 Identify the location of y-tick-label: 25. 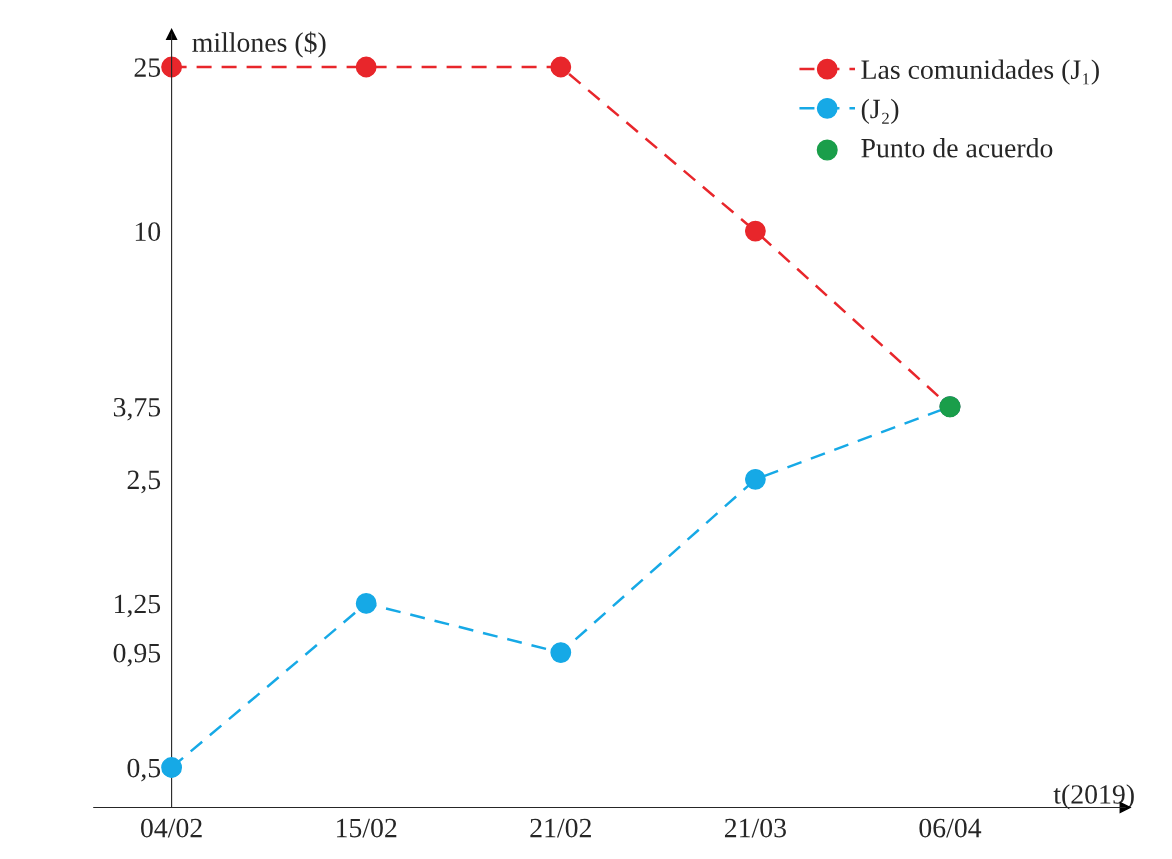
(147, 67).